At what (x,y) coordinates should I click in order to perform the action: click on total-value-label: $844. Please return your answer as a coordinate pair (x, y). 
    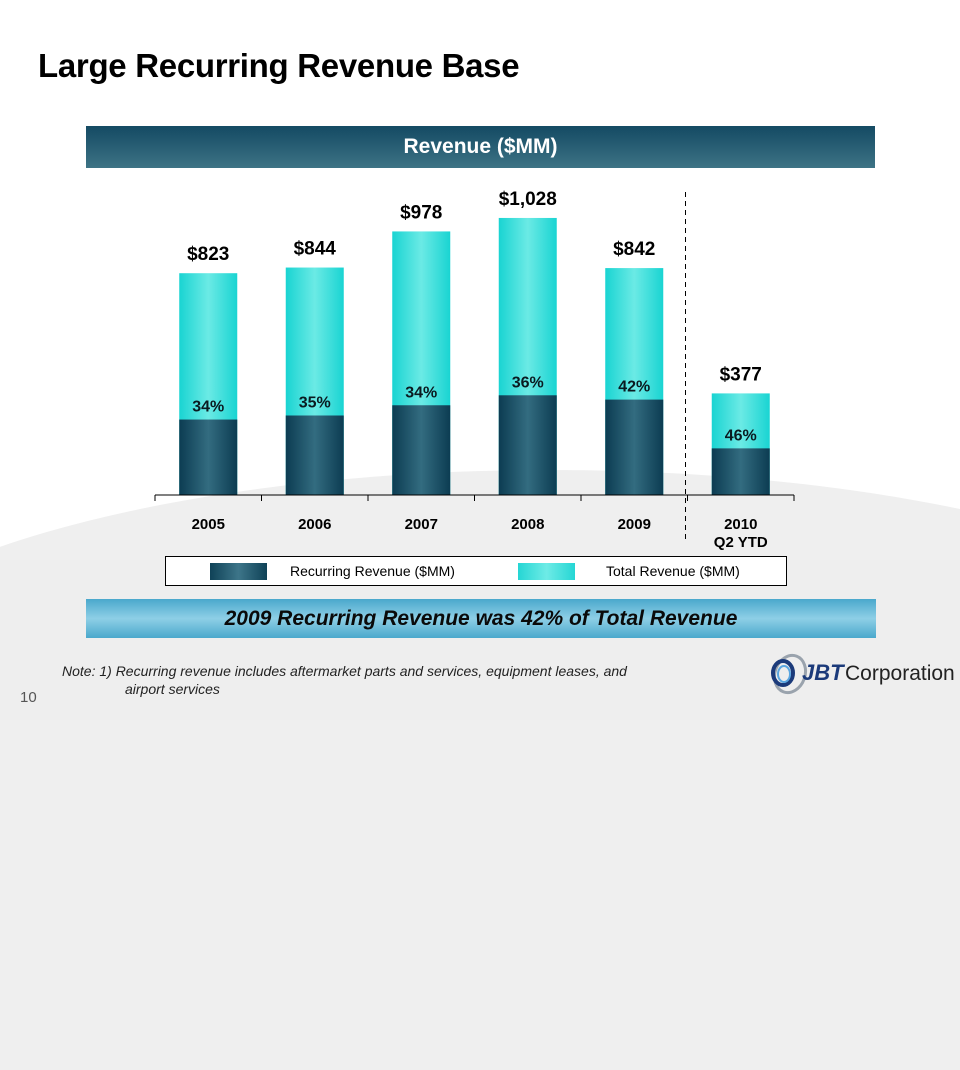
    Looking at the image, I should click on (315, 249).